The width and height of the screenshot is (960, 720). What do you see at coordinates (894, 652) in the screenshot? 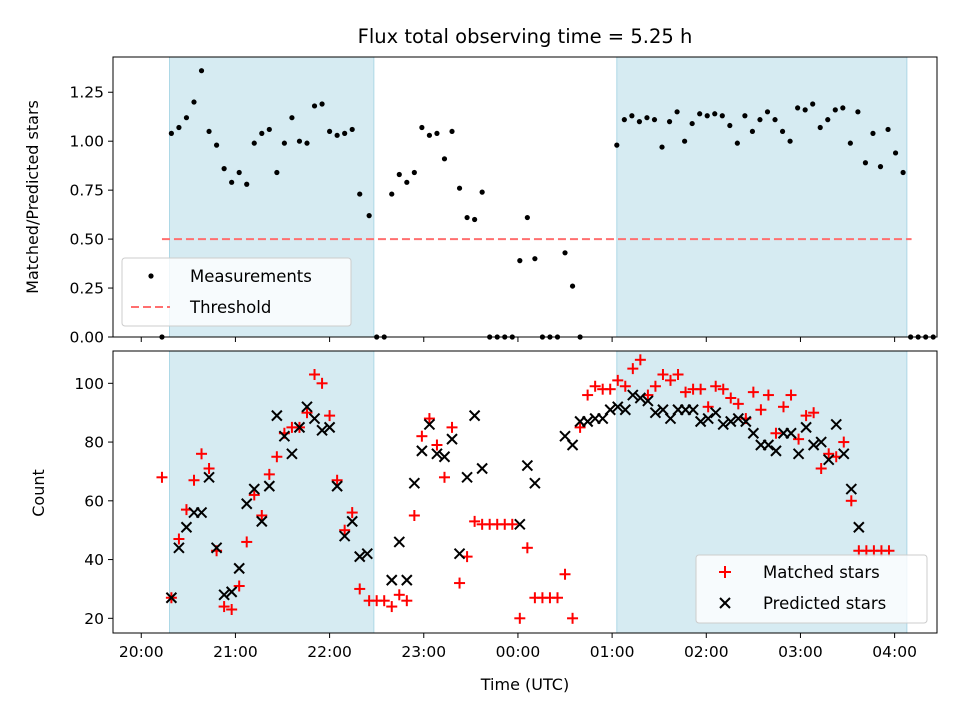
I see `x-tick-label: 04:00` at bounding box center [894, 652].